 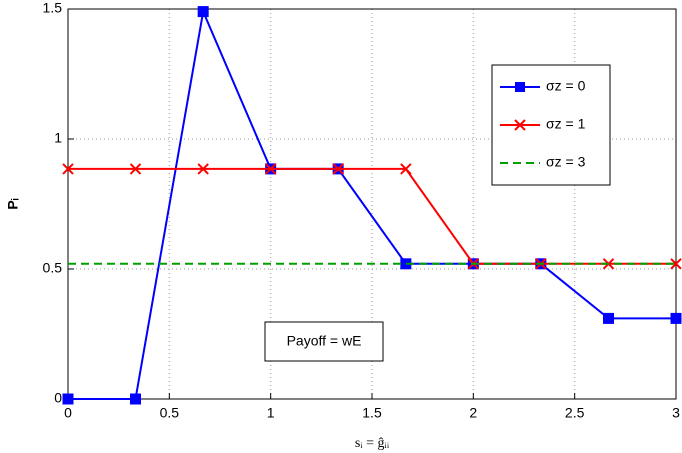 What do you see at coordinates (53, 268) in the screenshot?
I see `y-tick-label: 0.5` at bounding box center [53, 268].